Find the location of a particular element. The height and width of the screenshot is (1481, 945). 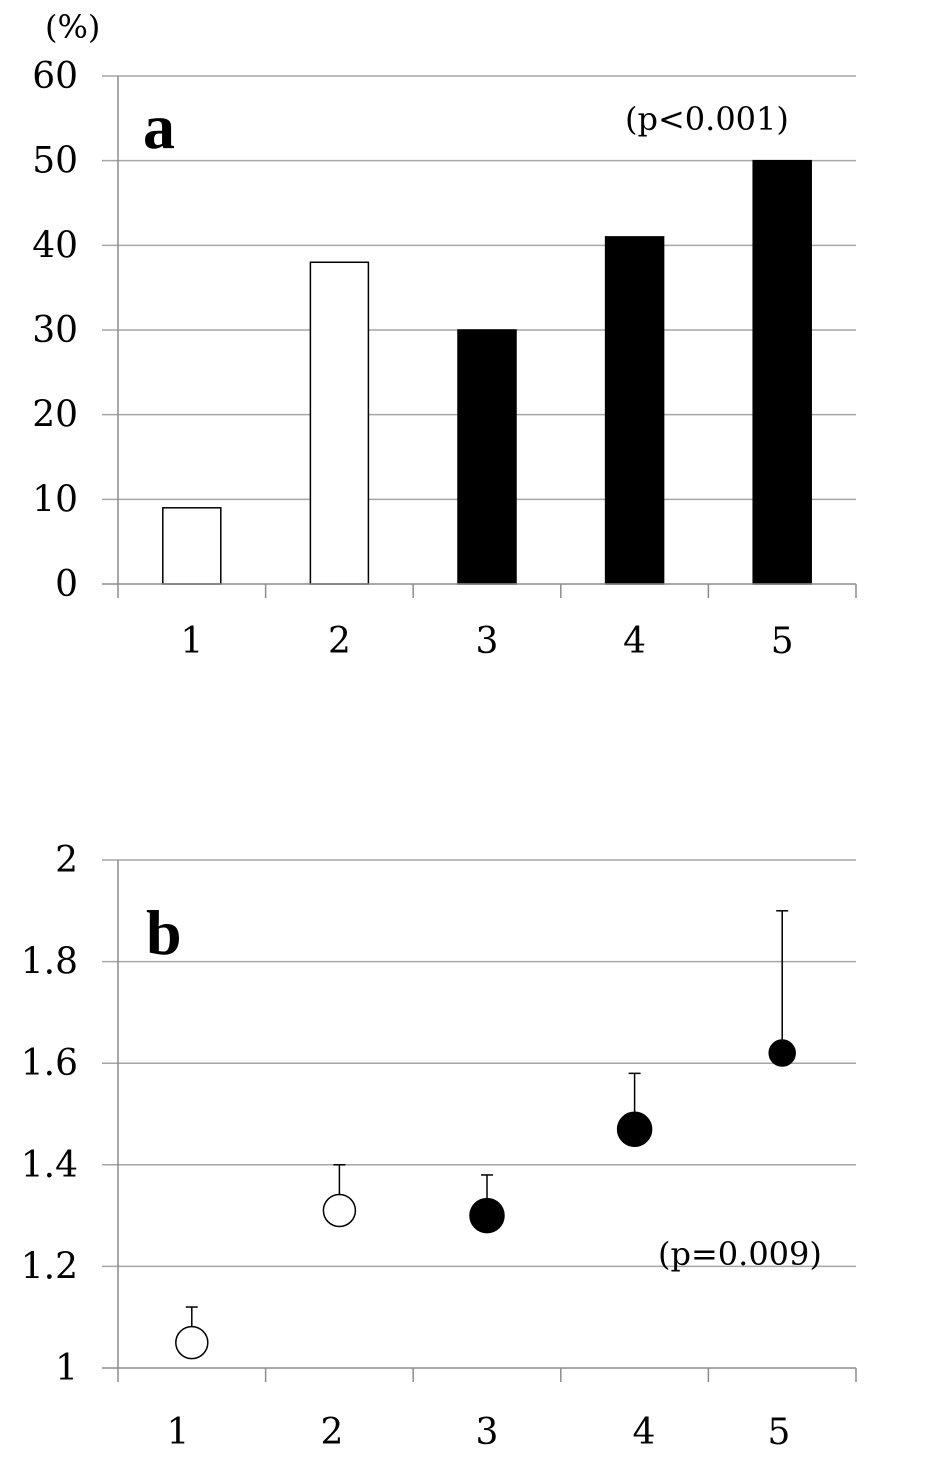

panel-b-x-tick-label: 4 is located at coordinates (644, 1432).